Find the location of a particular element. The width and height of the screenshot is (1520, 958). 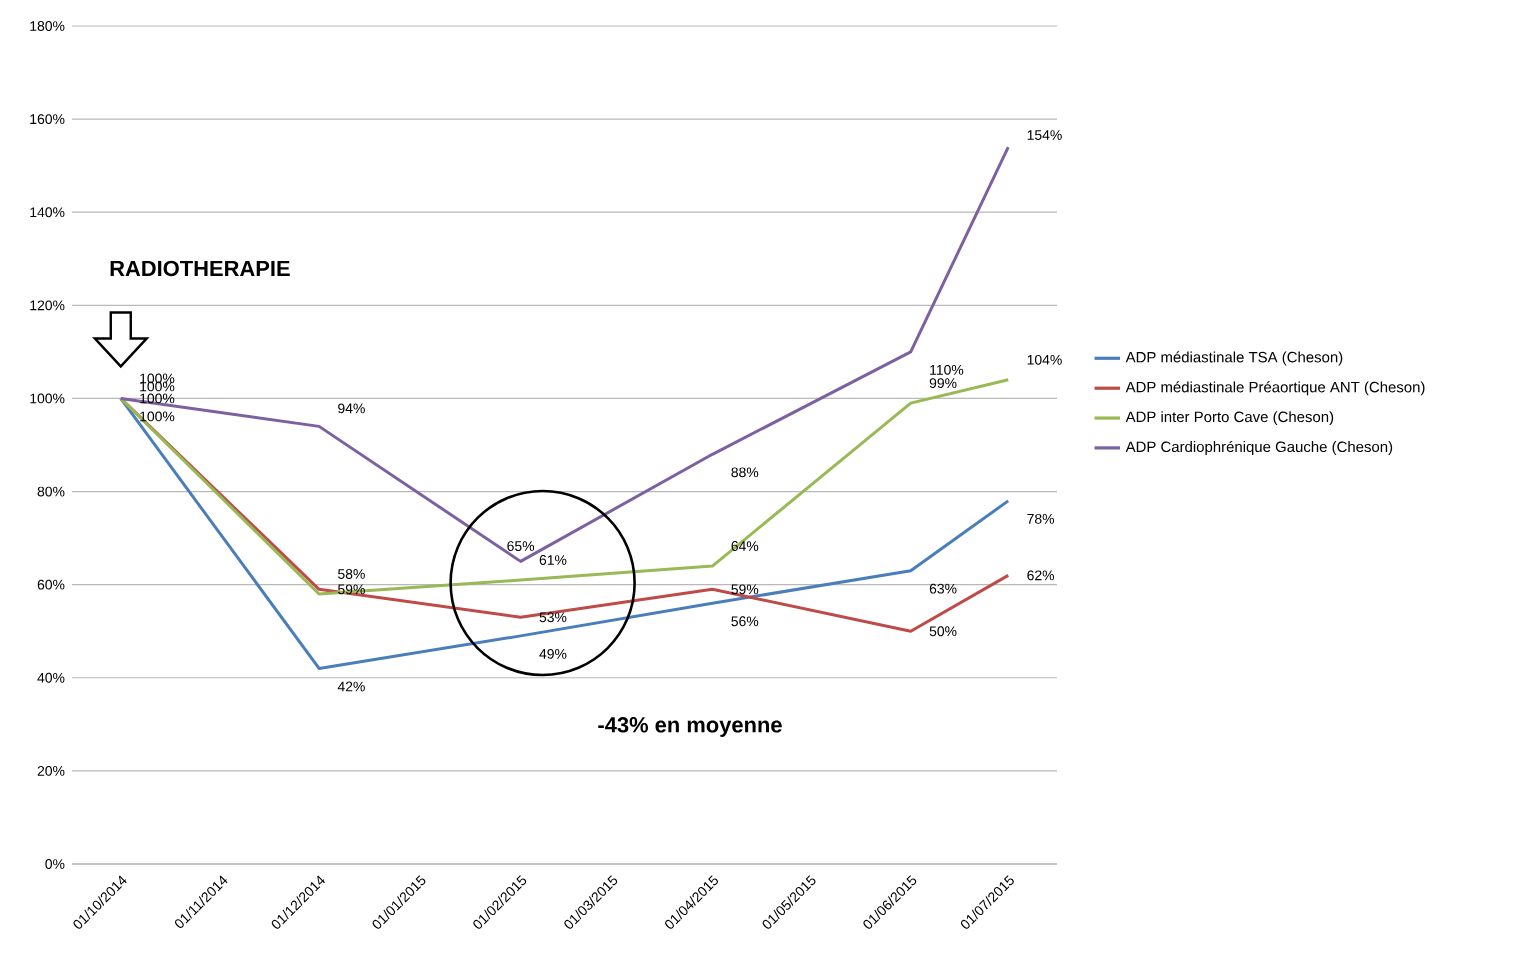

data-label: 56% is located at coordinates (745, 621).